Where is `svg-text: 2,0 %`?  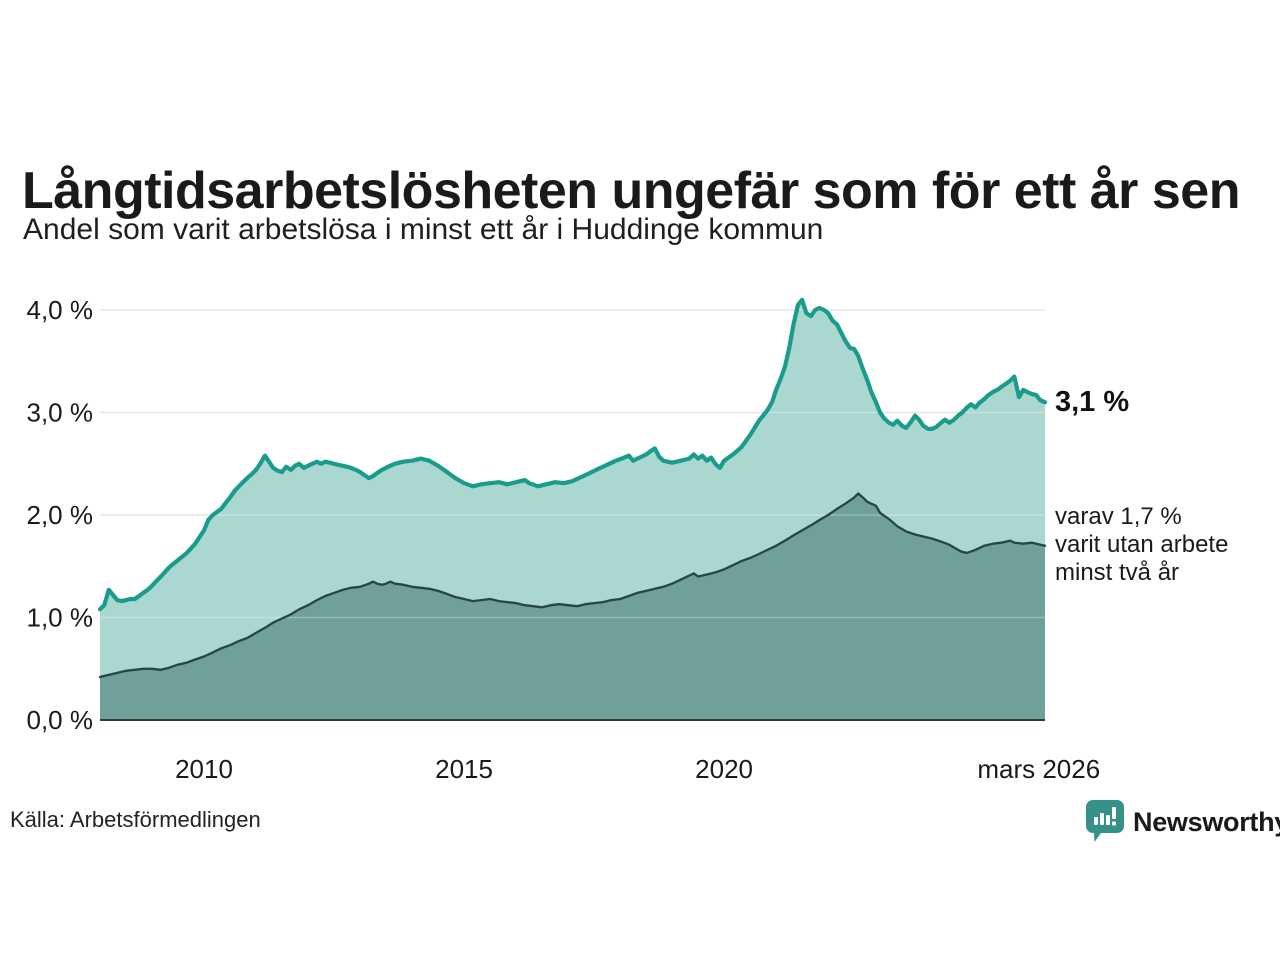 svg-text: 2,0 % is located at coordinates (60, 515).